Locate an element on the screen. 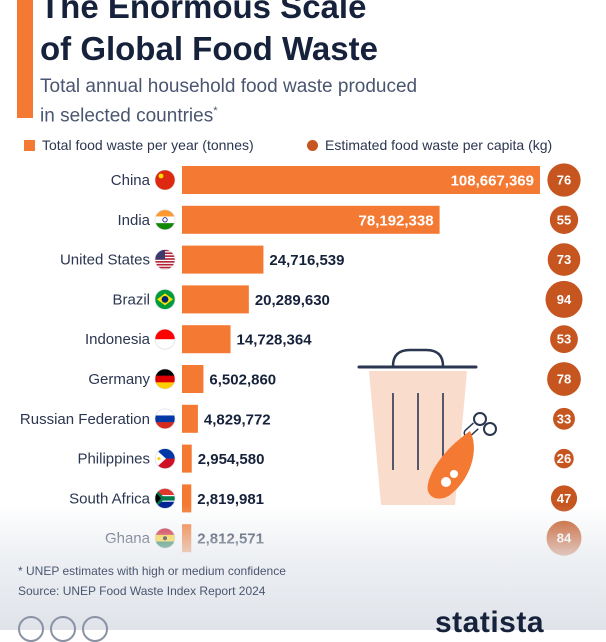 This screenshot has height=642, width=606. per-capita-label: 26 is located at coordinates (564, 458).